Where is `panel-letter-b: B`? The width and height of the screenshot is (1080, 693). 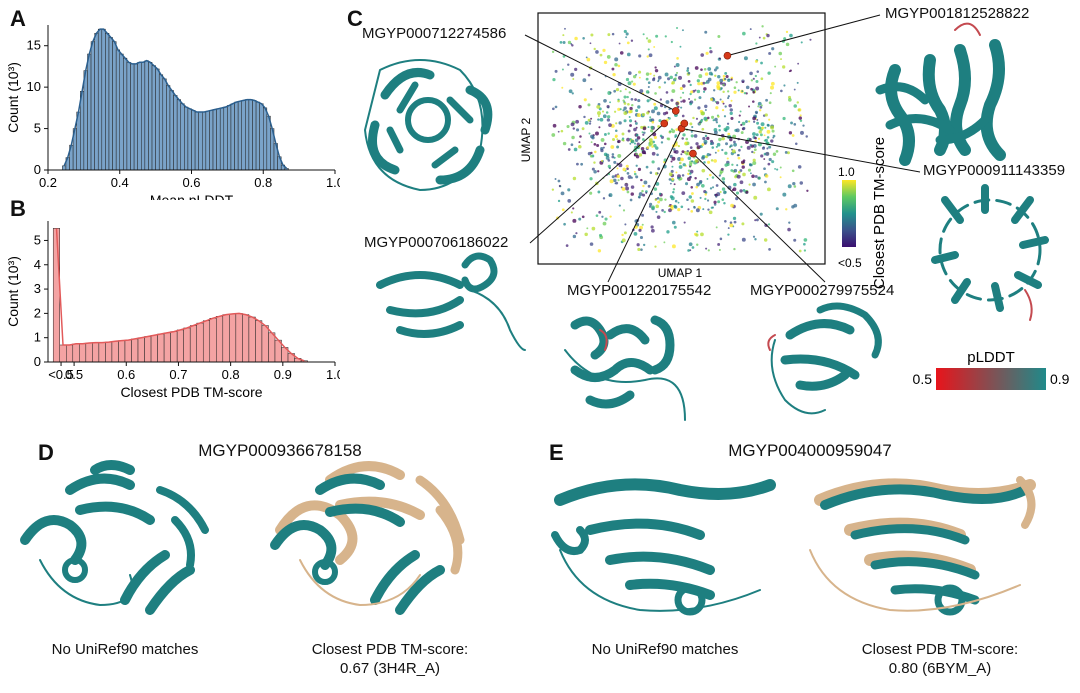
panel-letter-b: B is located at coordinates (18, 208).